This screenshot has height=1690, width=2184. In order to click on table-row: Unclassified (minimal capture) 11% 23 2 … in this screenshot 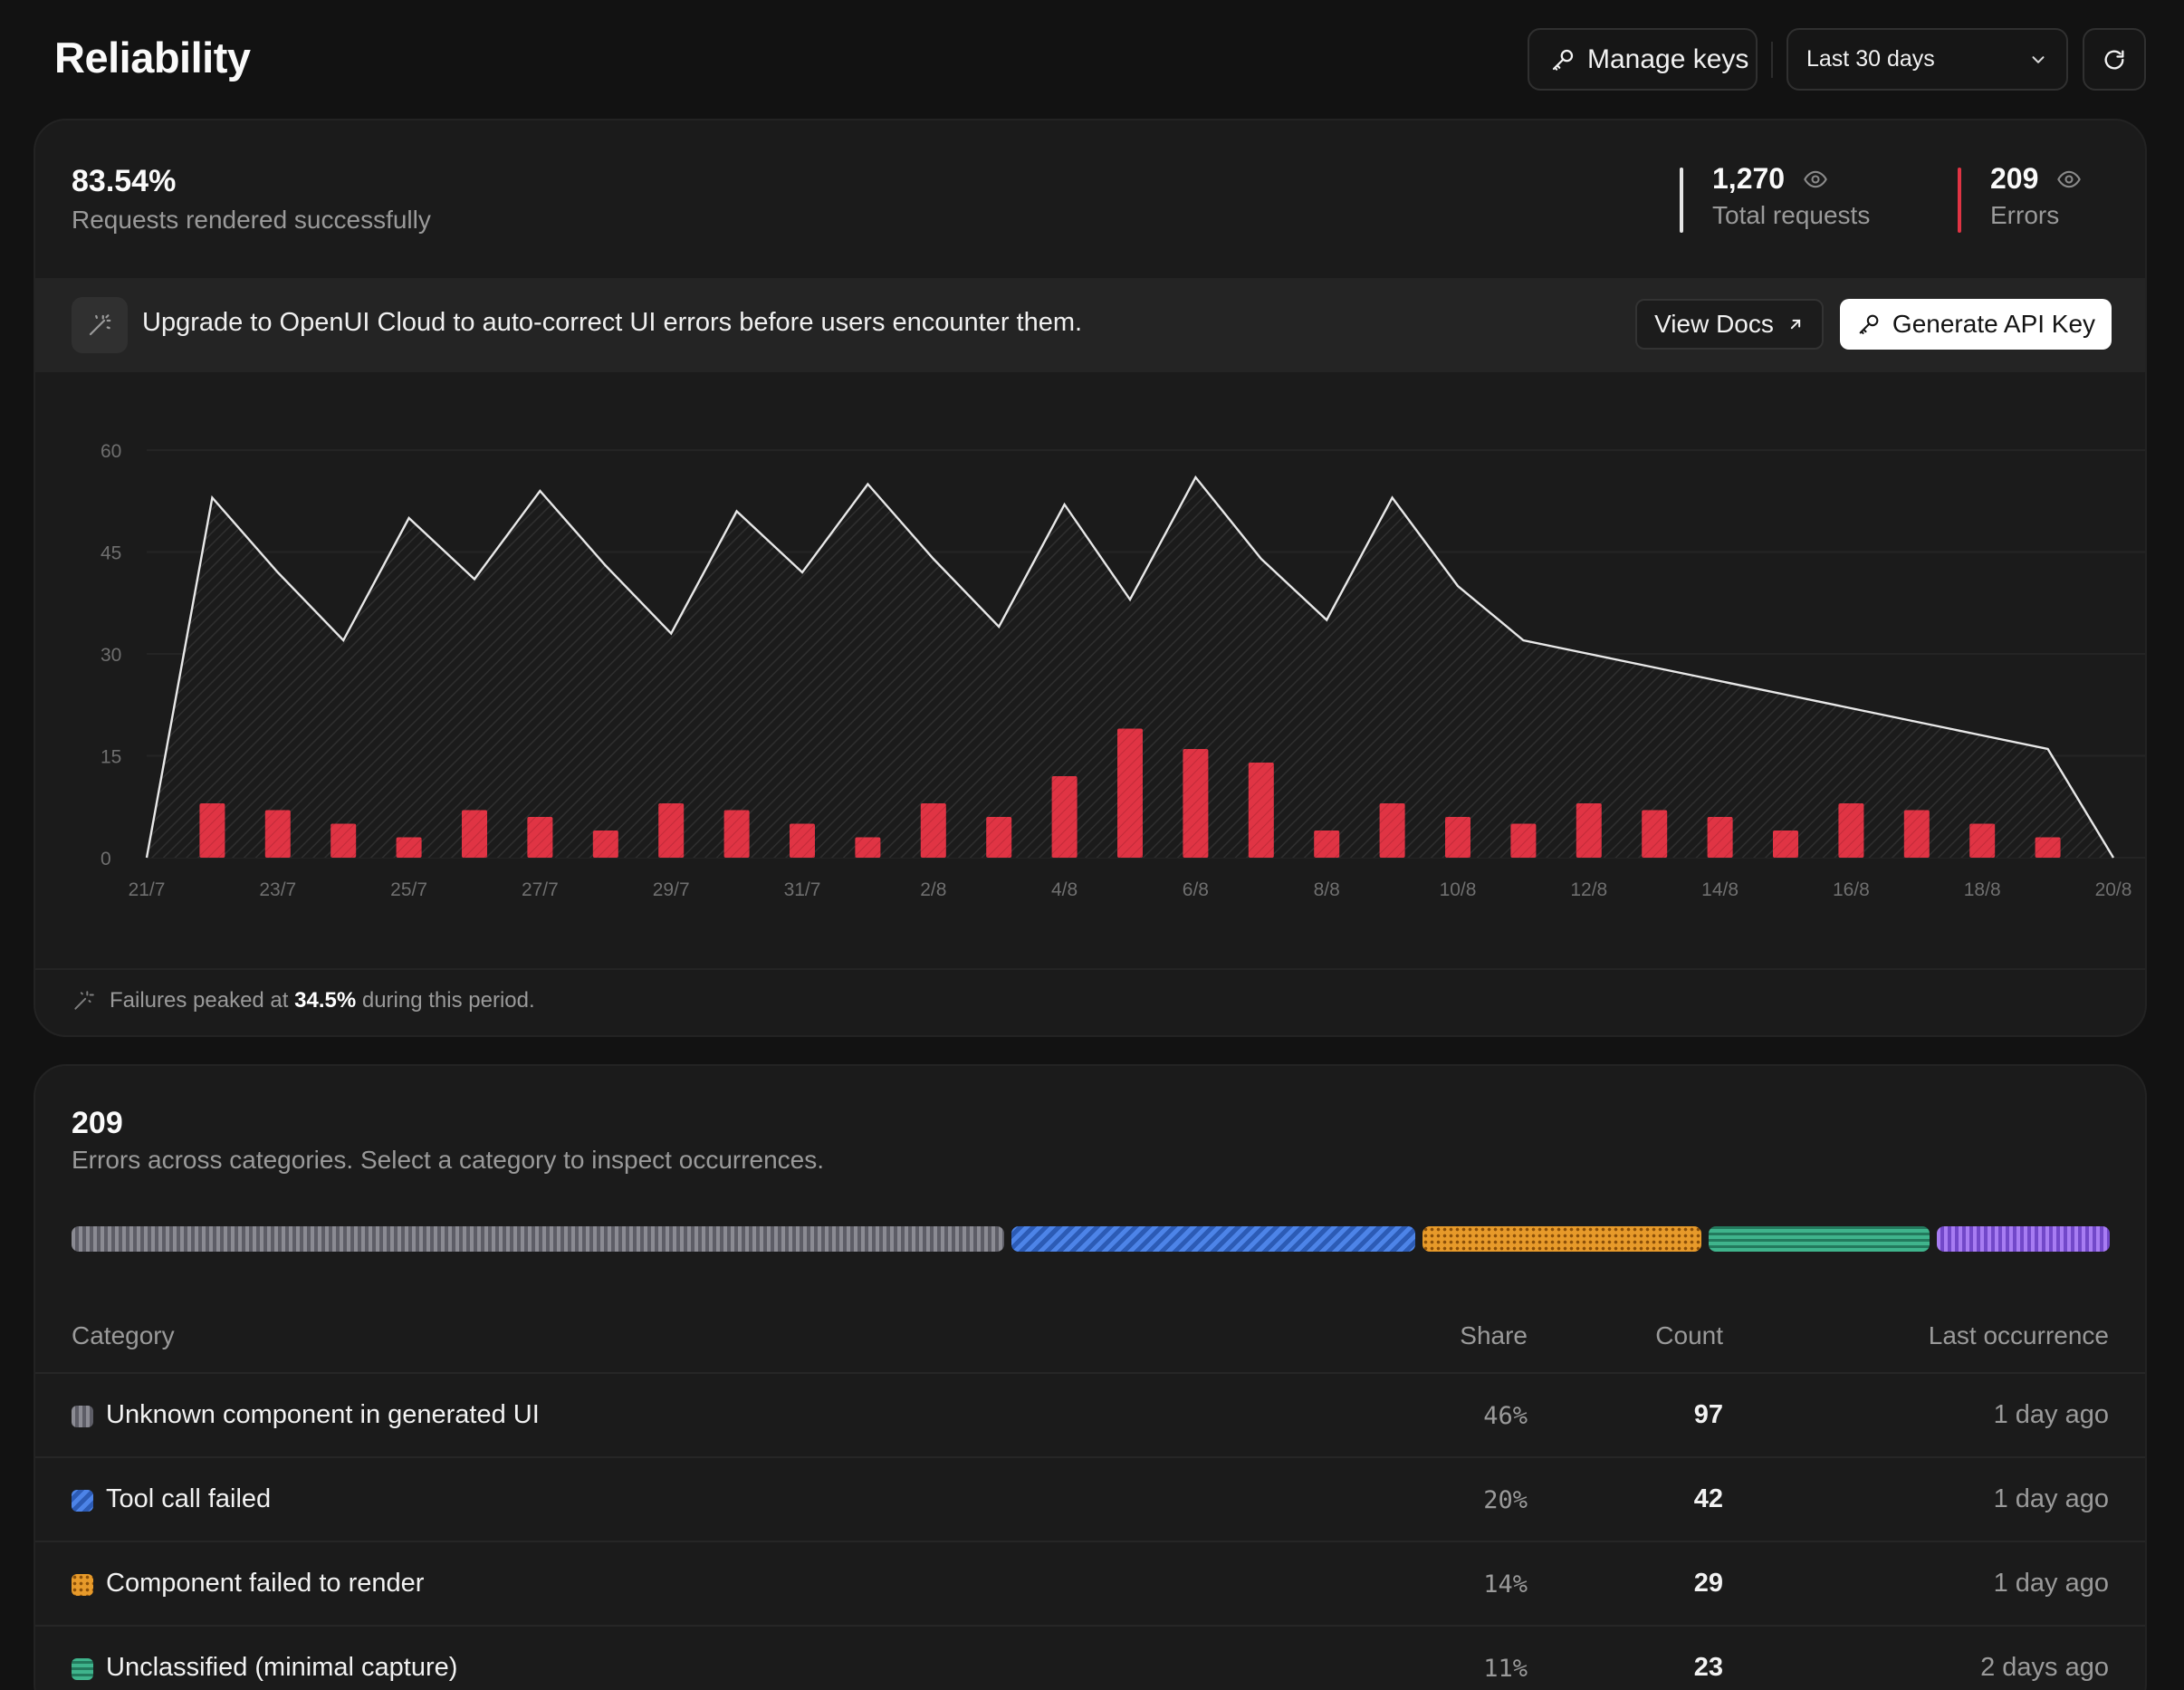, I will do `click(1090, 1657)`.